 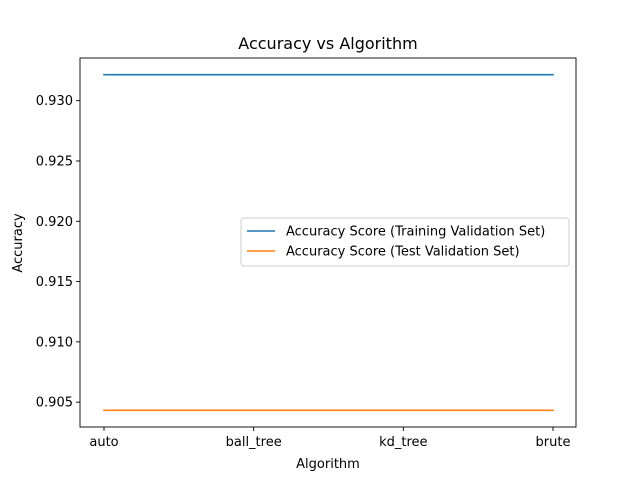 I want to click on y-tick-label-4: 0.925, so click(x=54, y=161).